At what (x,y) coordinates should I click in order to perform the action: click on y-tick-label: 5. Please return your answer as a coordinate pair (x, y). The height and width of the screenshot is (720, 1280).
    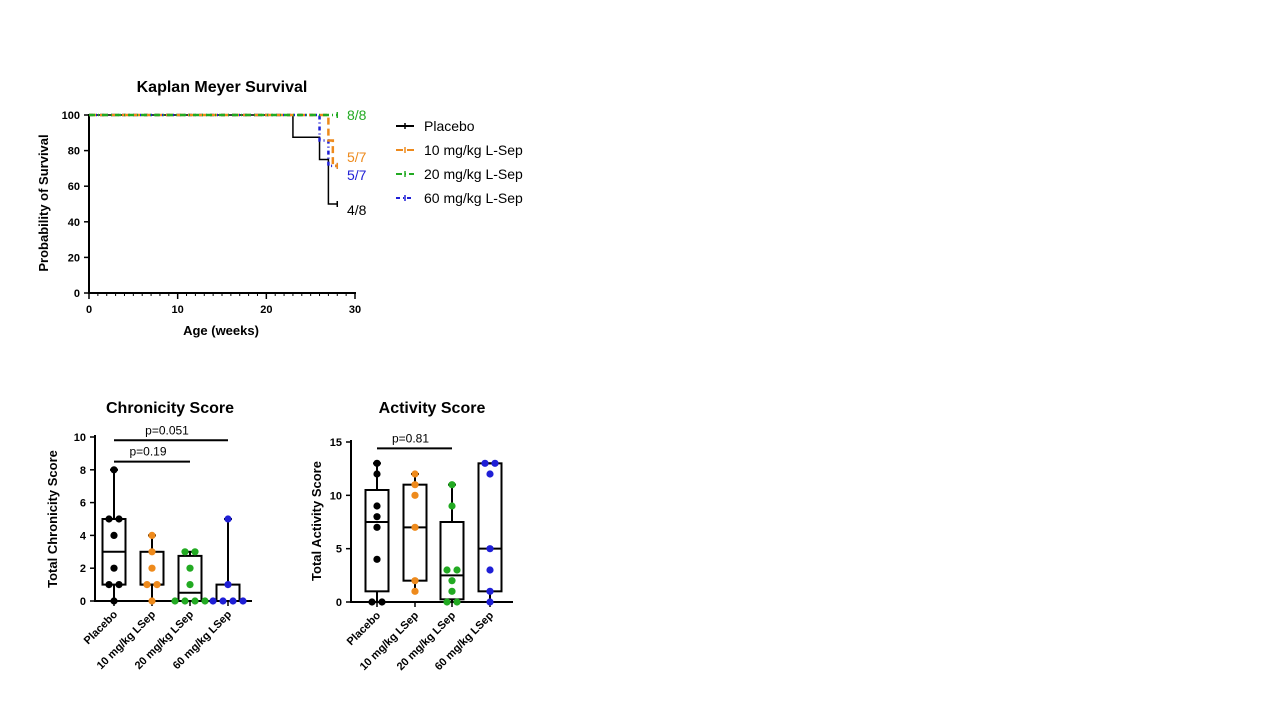
    Looking at the image, I should click on (339, 550).